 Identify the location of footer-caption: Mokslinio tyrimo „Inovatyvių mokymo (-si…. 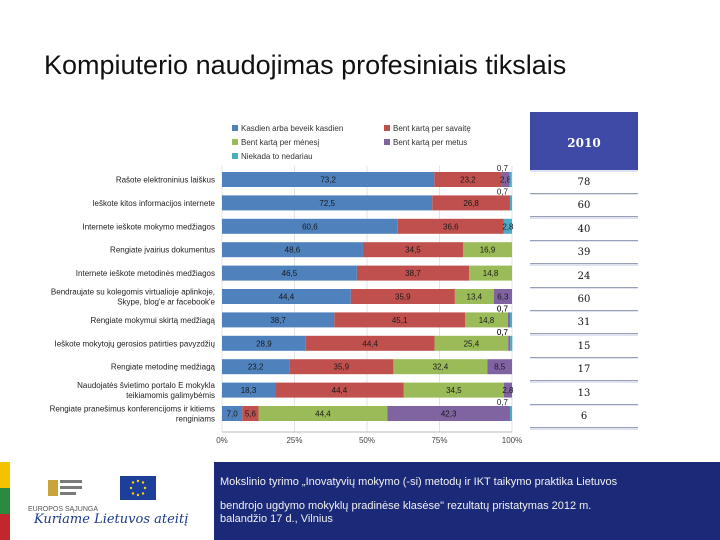
(467, 501).